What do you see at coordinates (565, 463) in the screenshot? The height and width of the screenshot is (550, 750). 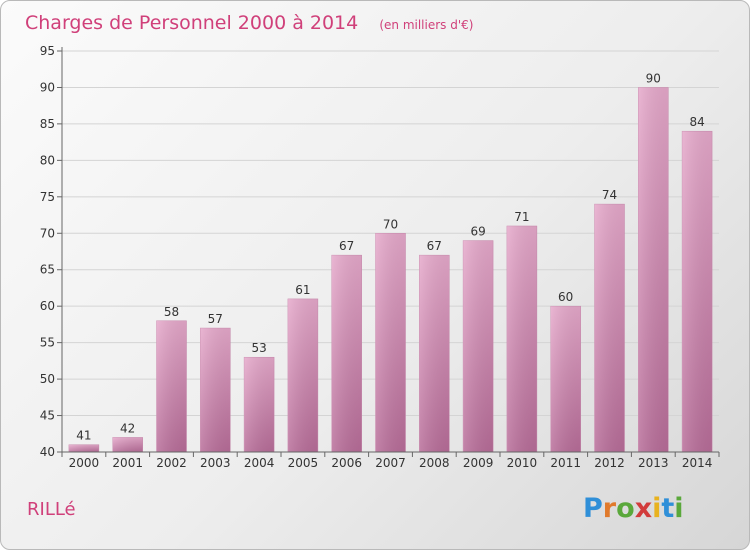 I see `x-tick-label: 2011` at bounding box center [565, 463].